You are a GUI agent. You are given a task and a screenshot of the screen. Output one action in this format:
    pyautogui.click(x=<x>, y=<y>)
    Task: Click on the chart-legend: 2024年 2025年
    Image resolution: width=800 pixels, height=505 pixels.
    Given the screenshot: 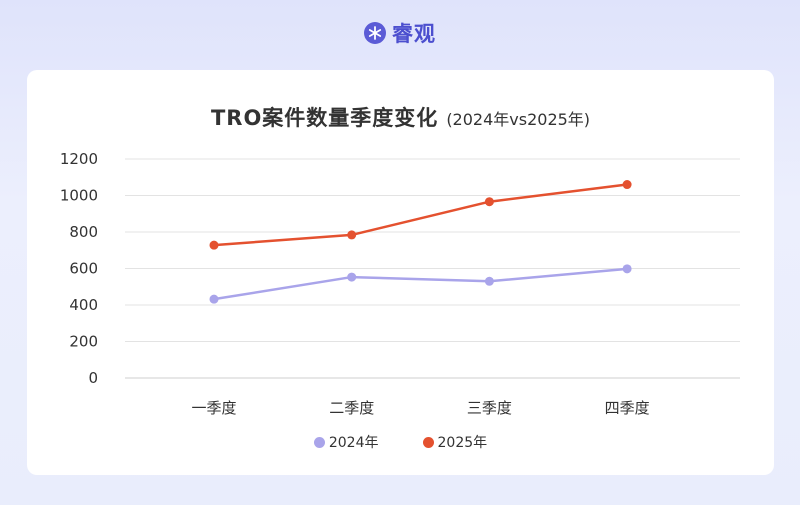 What is the action you would take?
    pyautogui.click(x=400, y=442)
    